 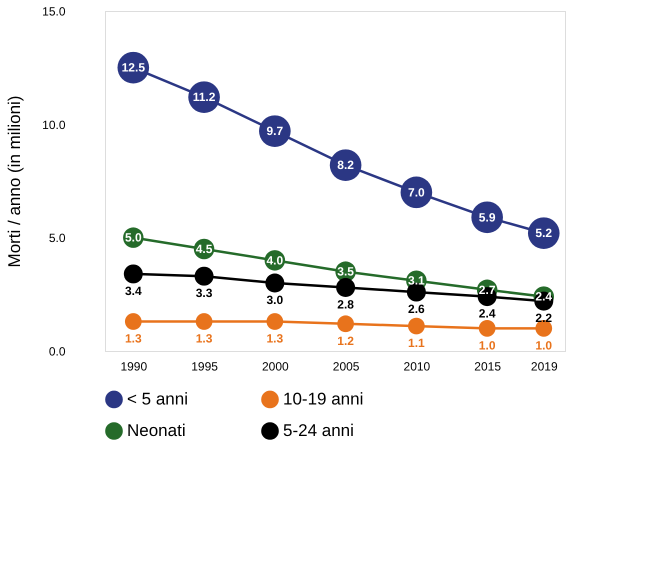 What do you see at coordinates (345, 165) in the screenshot?
I see `data-label: 8.2` at bounding box center [345, 165].